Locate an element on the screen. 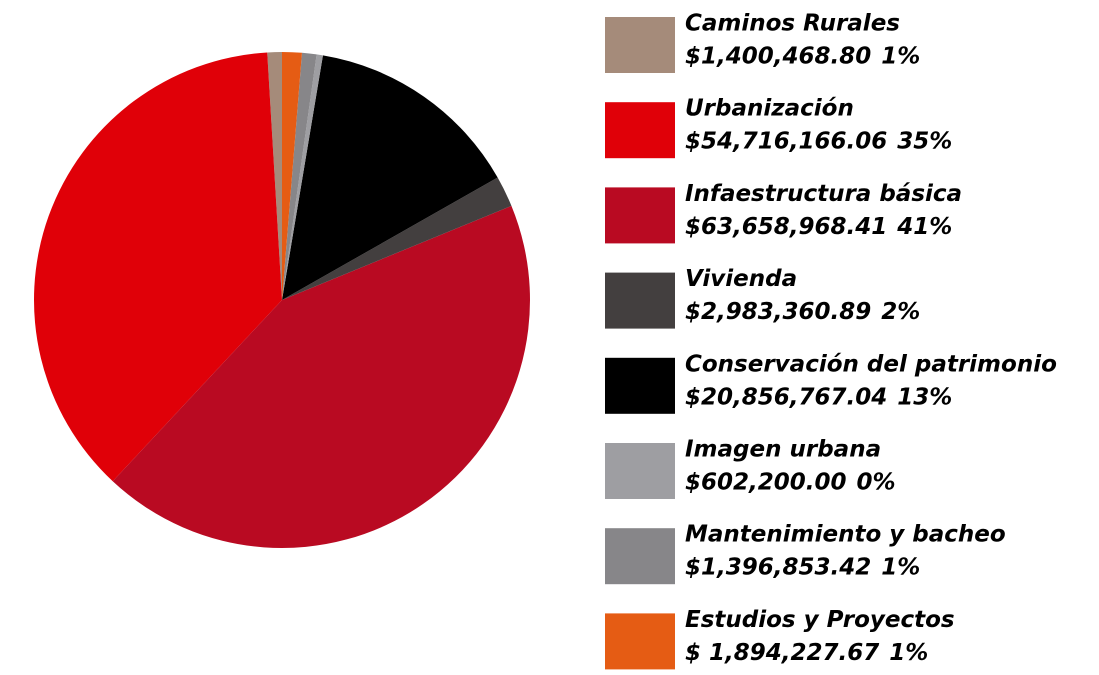 The height and width of the screenshot is (675, 1099). legend-amount: $1,396,853.42 is located at coordinates (778, 568).